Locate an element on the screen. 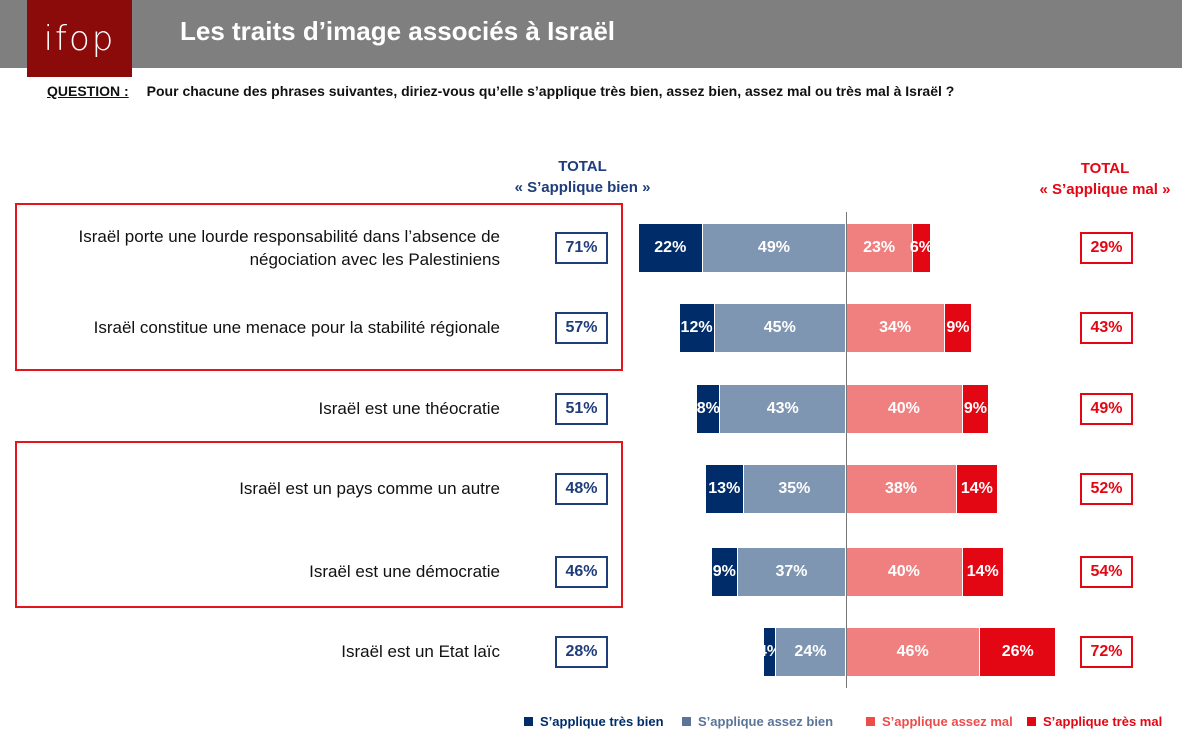 This screenshot has height=738, width=1182. total-bien-box: 46% is located at coordinates (581, 572).